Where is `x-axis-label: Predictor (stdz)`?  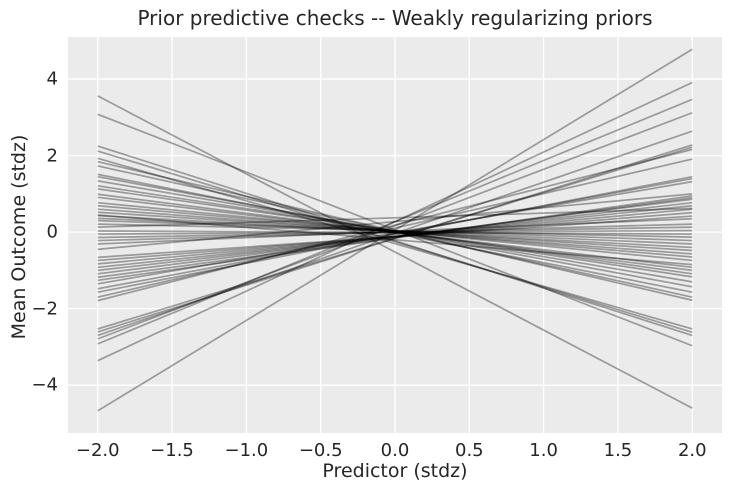
x-axis-label: Predictor (stdz) is located at coordinates (395, 471).